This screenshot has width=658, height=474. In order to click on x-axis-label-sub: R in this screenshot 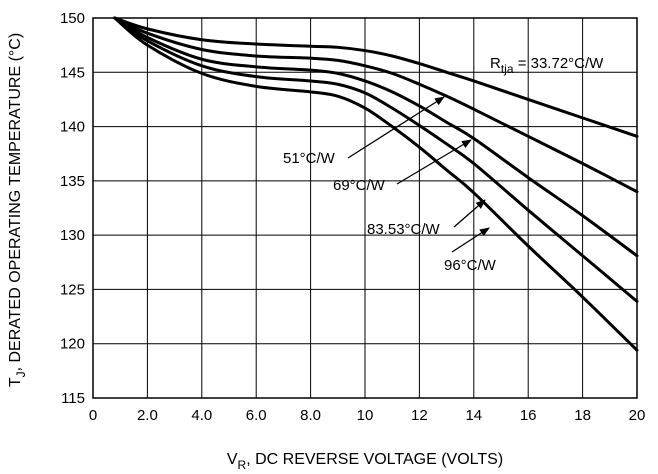, I will do `click(242, 465)`.